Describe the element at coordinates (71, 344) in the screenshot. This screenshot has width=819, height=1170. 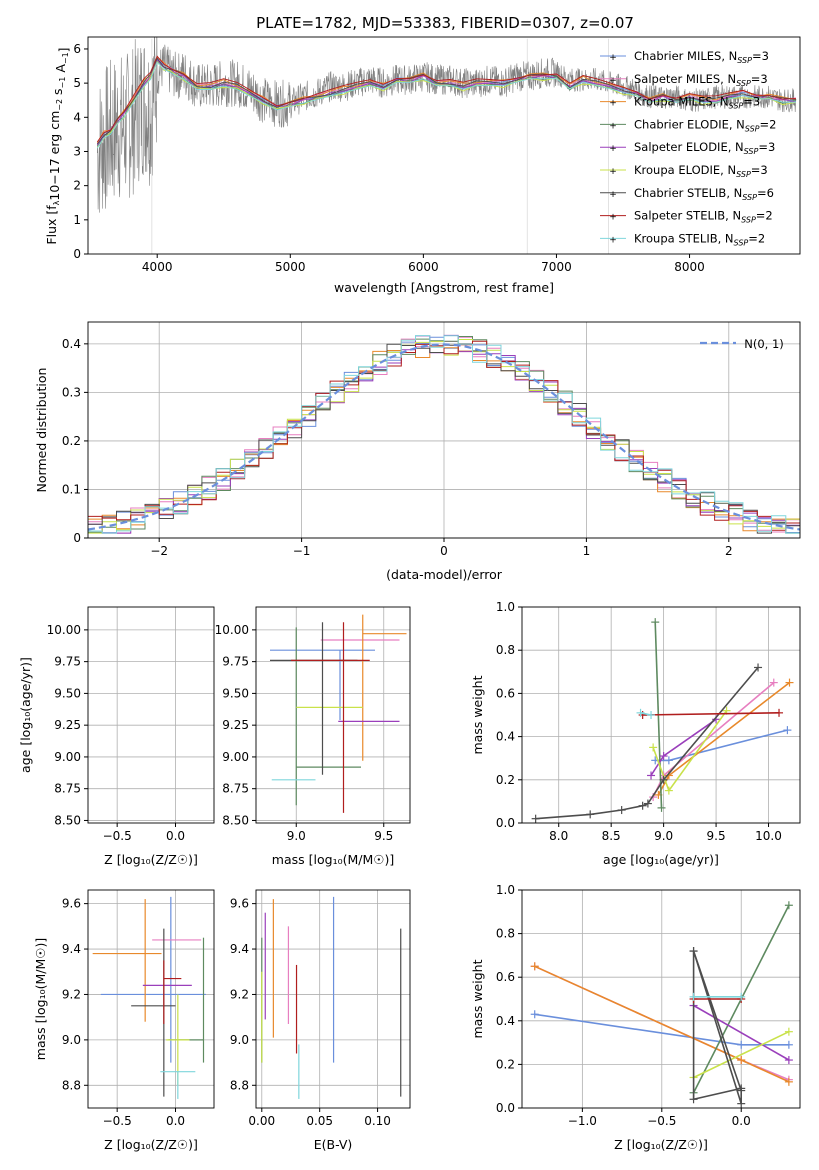
I see `y-tick-label: 0.4` at that location.